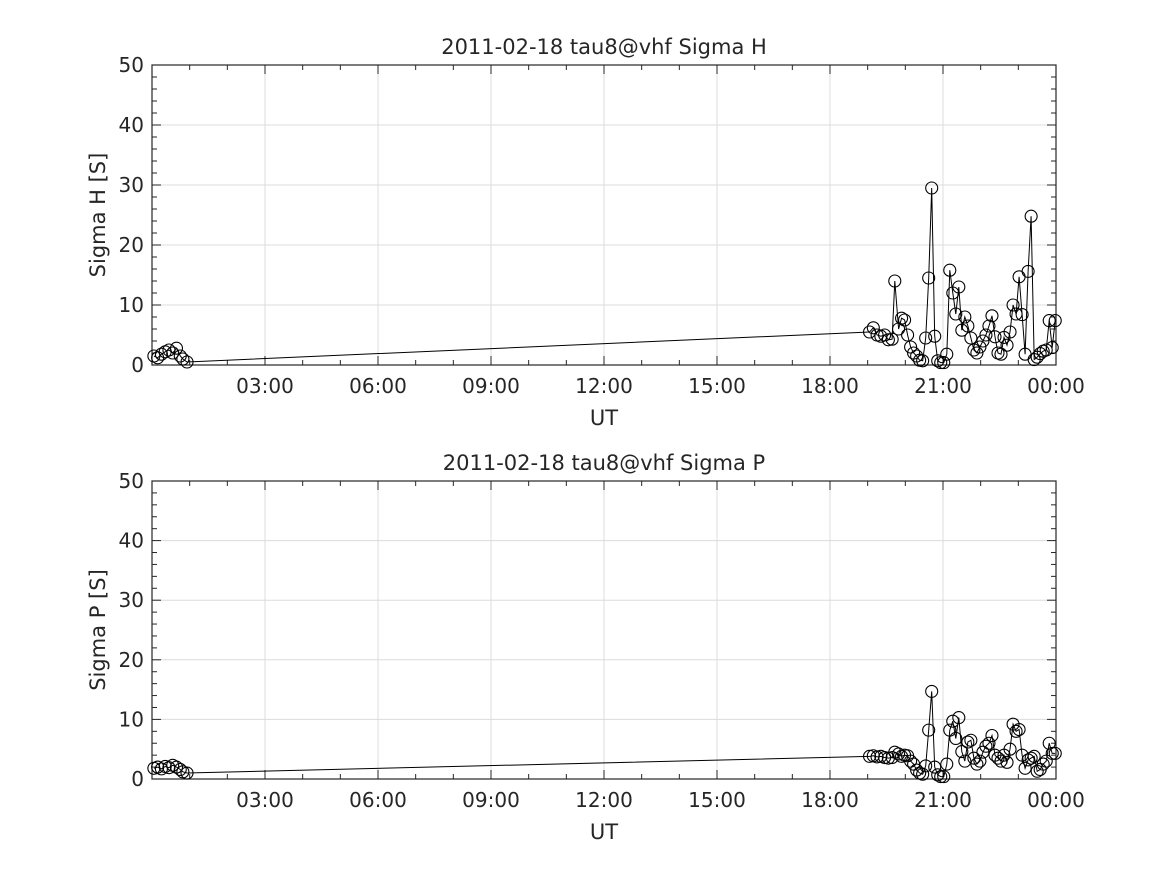  I want to click on chart-1-x-tick-label-2: 09:00, so click(491, 800).